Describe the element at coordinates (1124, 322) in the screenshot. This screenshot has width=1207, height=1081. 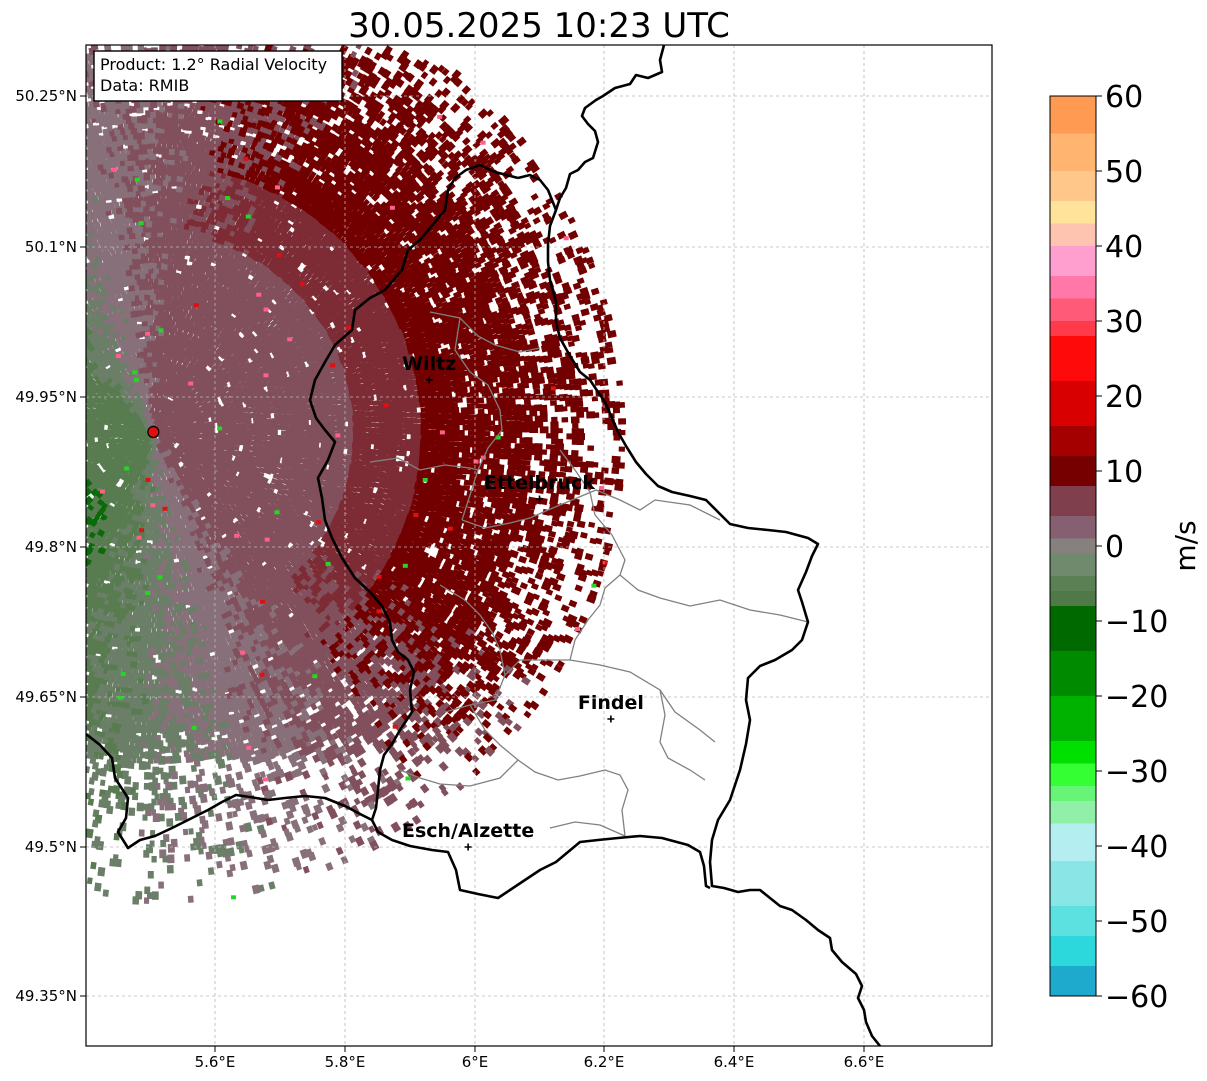
I see `colorbar-tick-label: 30` at that location.